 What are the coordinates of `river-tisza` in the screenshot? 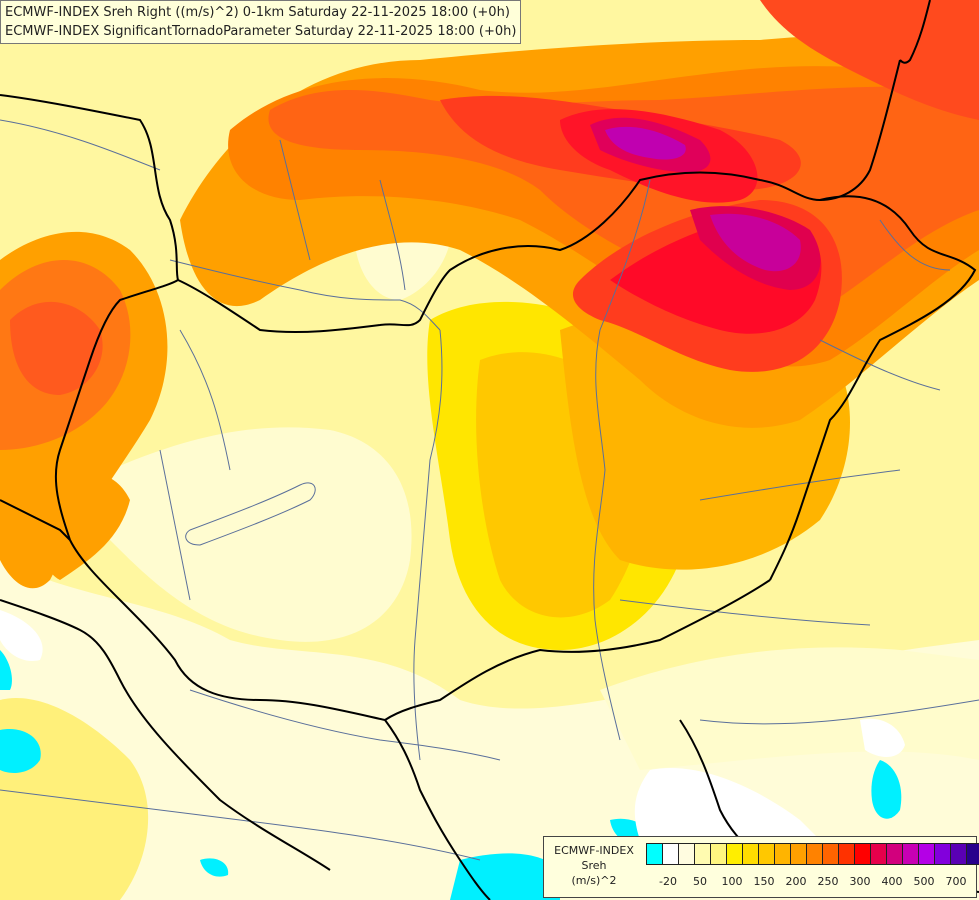 It's located at (622, 460).